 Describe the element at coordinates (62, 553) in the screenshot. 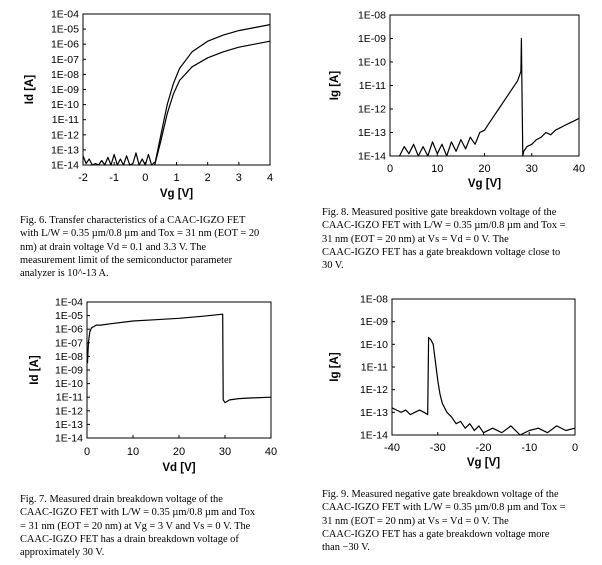

I see `caption-line: approximately 30 V.` at that location.